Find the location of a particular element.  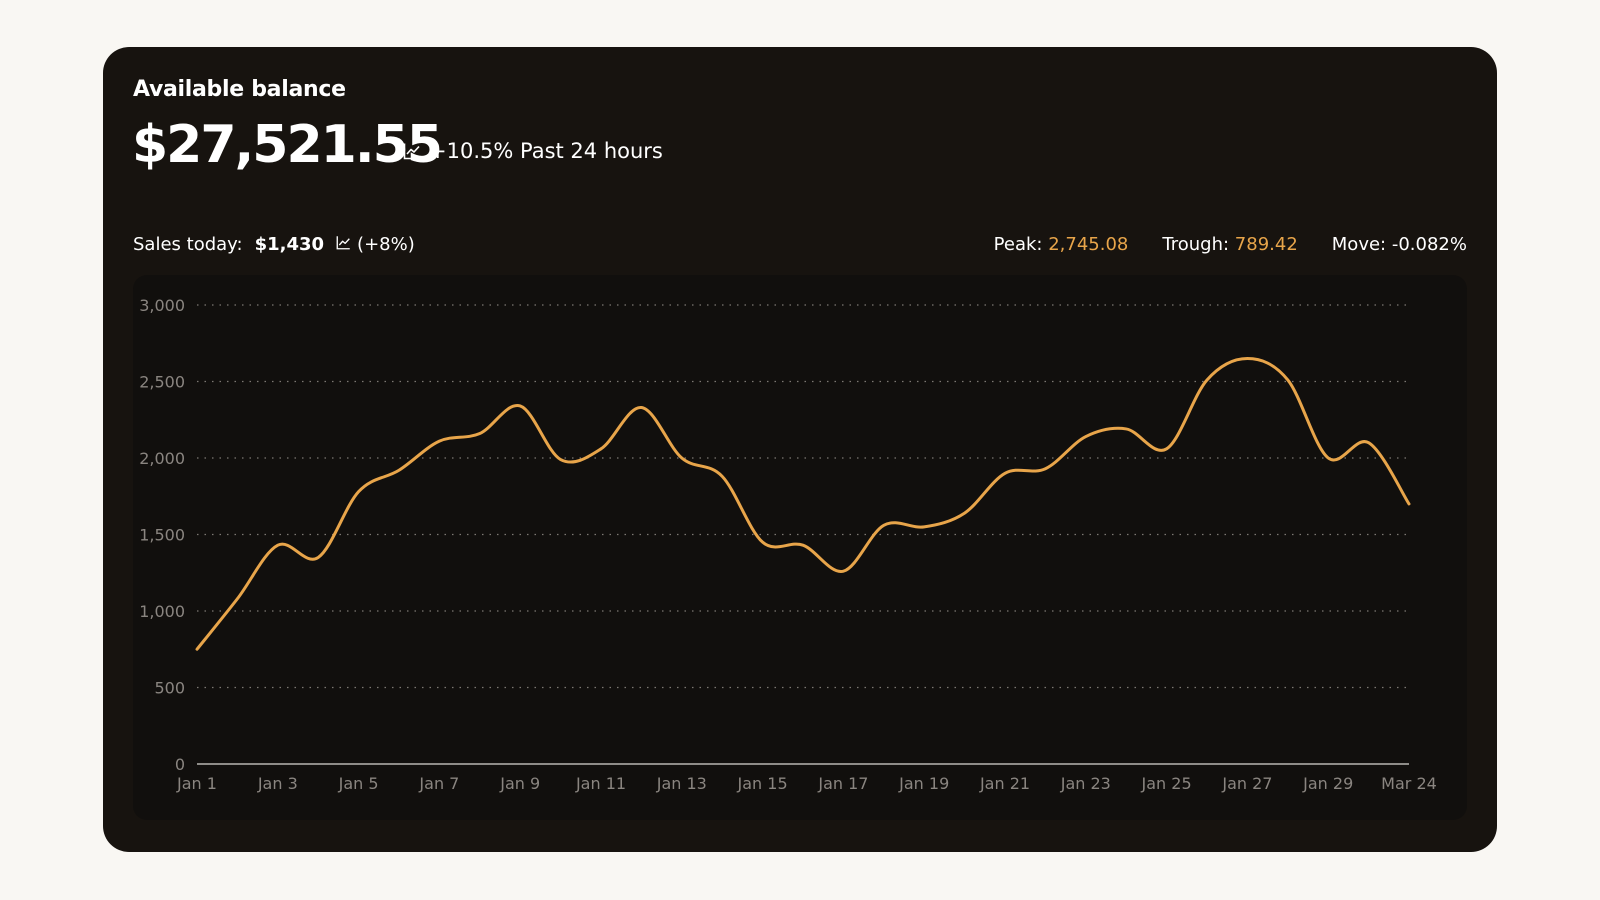

x-tick-label: Mar 24 is located at coordinates (1409, 783).